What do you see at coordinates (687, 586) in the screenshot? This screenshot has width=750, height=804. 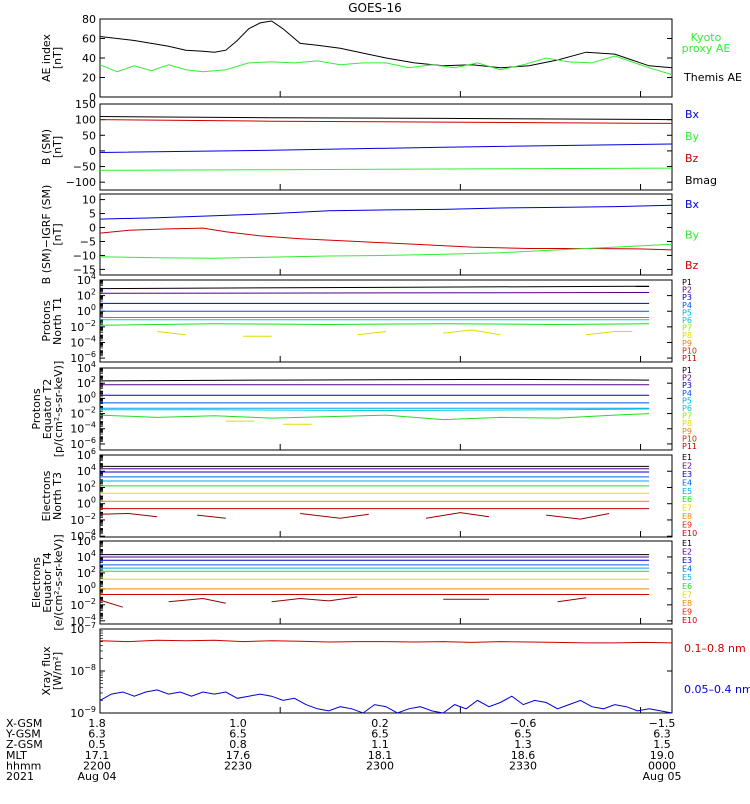 I see `legend-entry: E6` at bounding box center [687, 586].